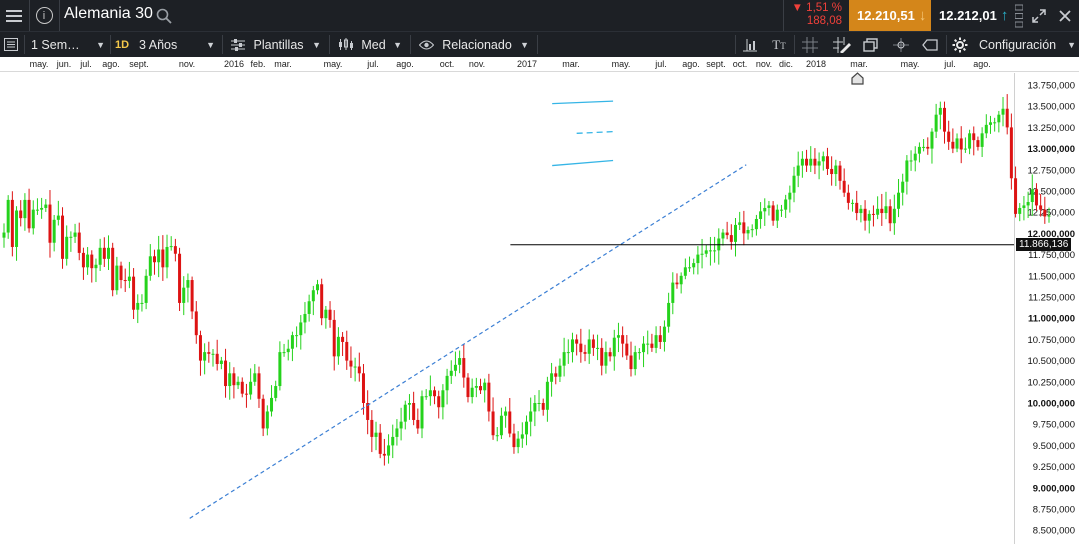 The height and width of the screenshot is (544, 1079). I want to click on layers-button, so click(871, 44).